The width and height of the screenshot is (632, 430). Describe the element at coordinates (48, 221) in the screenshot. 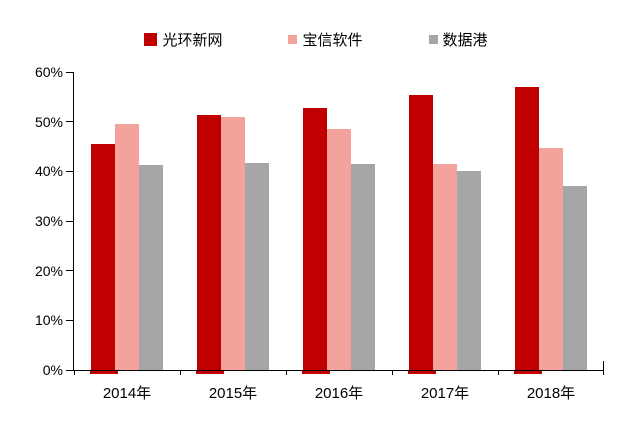

I see `y-axis-label: 30%` at that location.